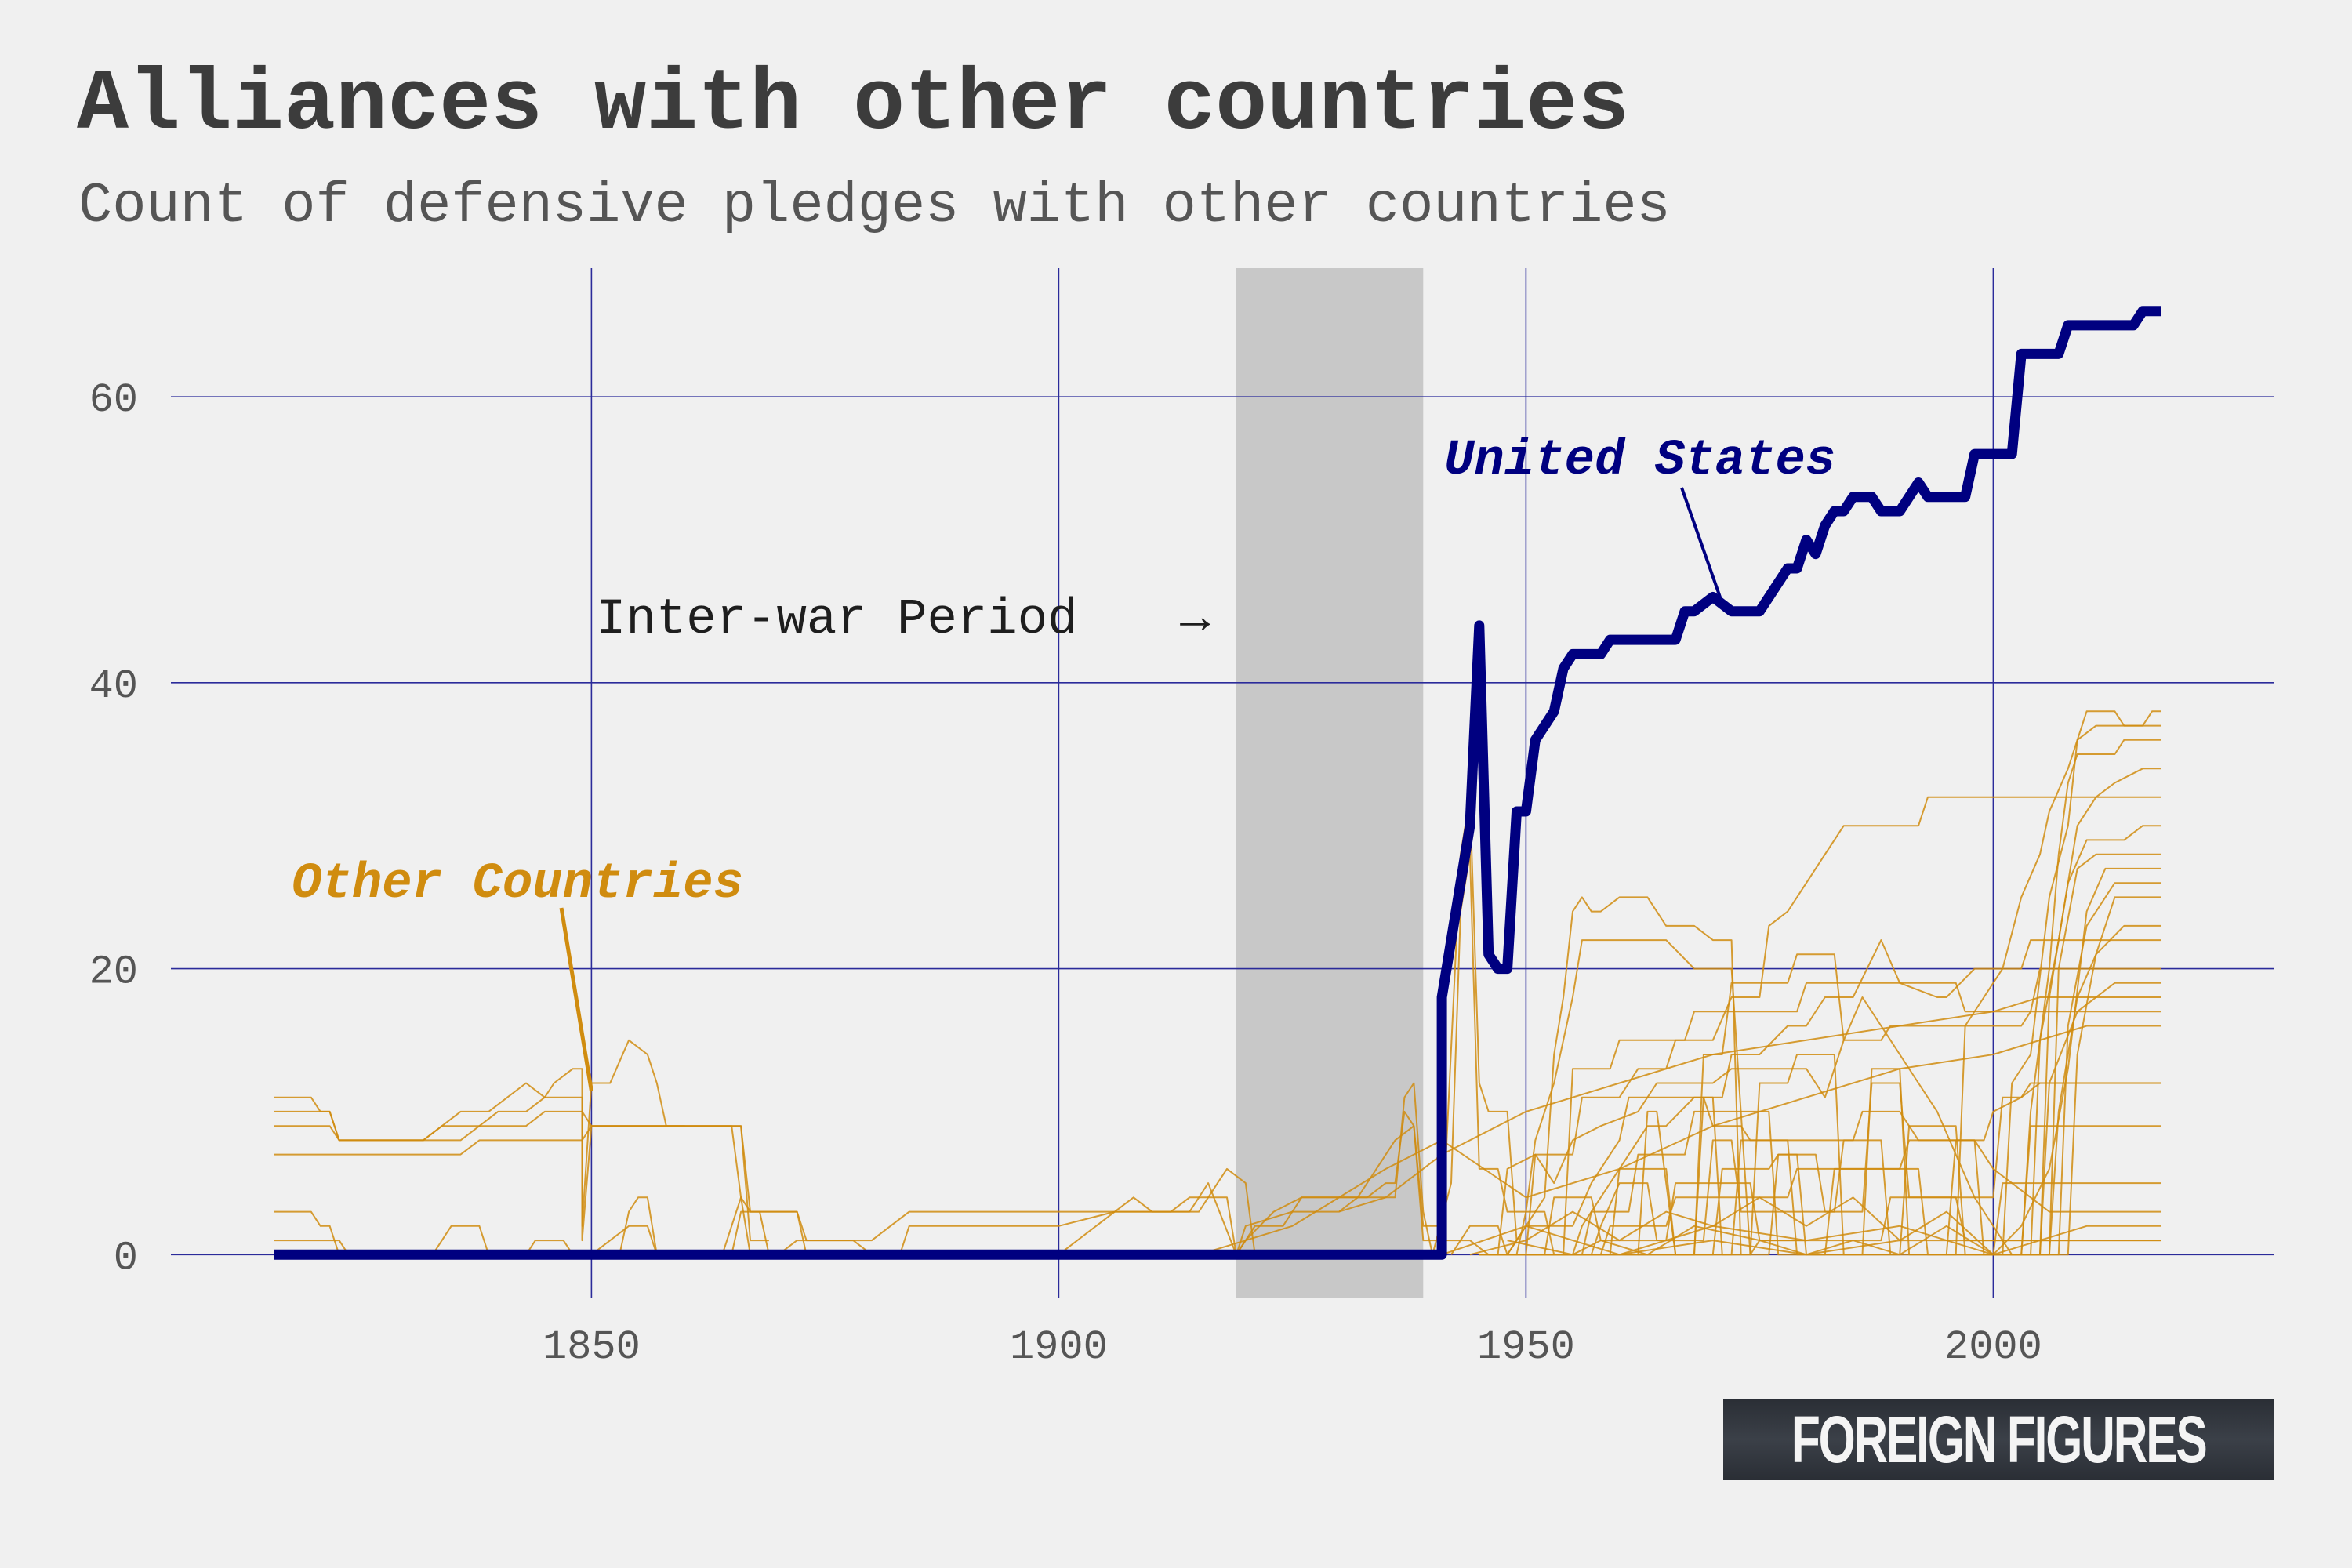 The image size is (2352, 1568). I want to click on y-tick-label: 20, so click(113, 972).